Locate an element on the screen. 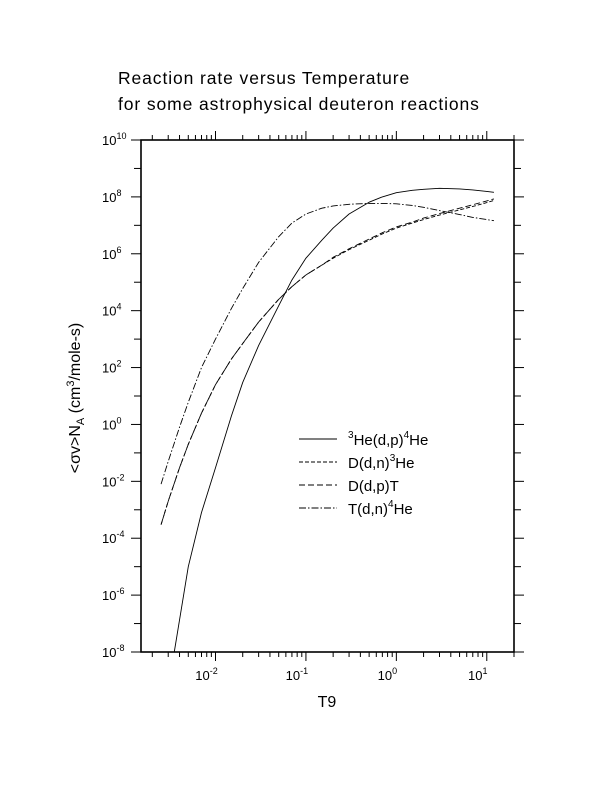 The image size is (612, 792). y-tick-label: 10⁻⁴ is located at coordinates (113, 537).